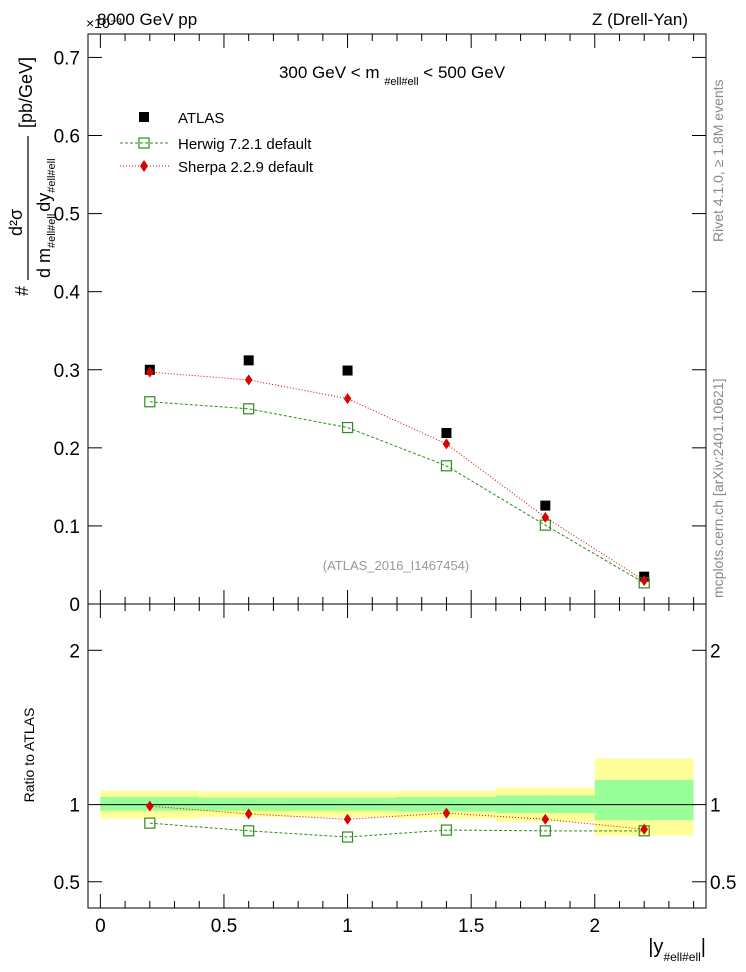 This screenshot has width=746, height=972. What do you see at coordinates (144, 166) in the screenshot?
I see `legend-sherpa-marker` at bounding box center [144, 166].